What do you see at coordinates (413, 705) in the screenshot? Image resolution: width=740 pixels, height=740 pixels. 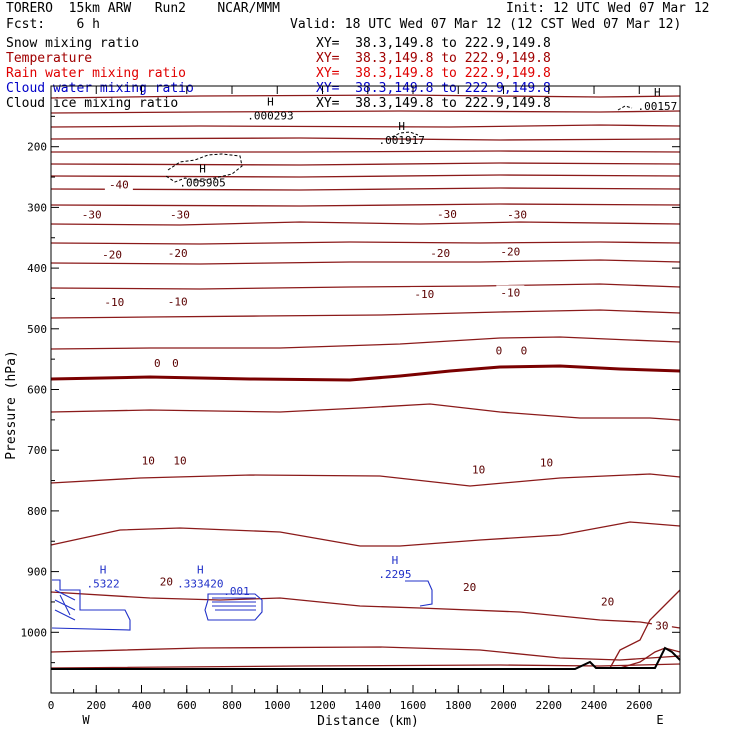 I see `x-tick-label: 1600` at bounding box center [413, 705].